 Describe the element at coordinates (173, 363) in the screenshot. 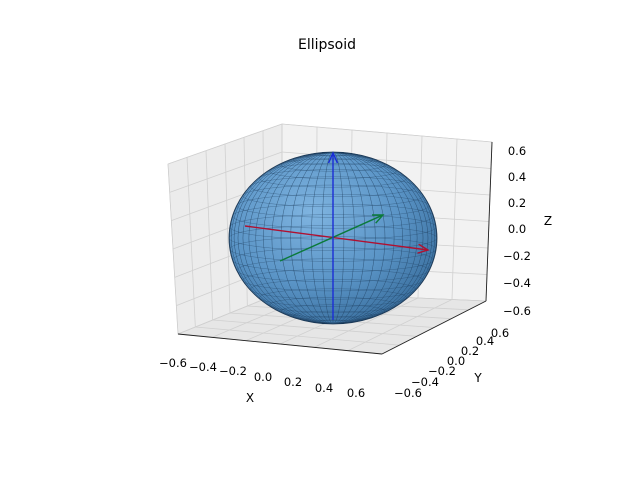

I see `x-tick-label: −0.6` at that location.